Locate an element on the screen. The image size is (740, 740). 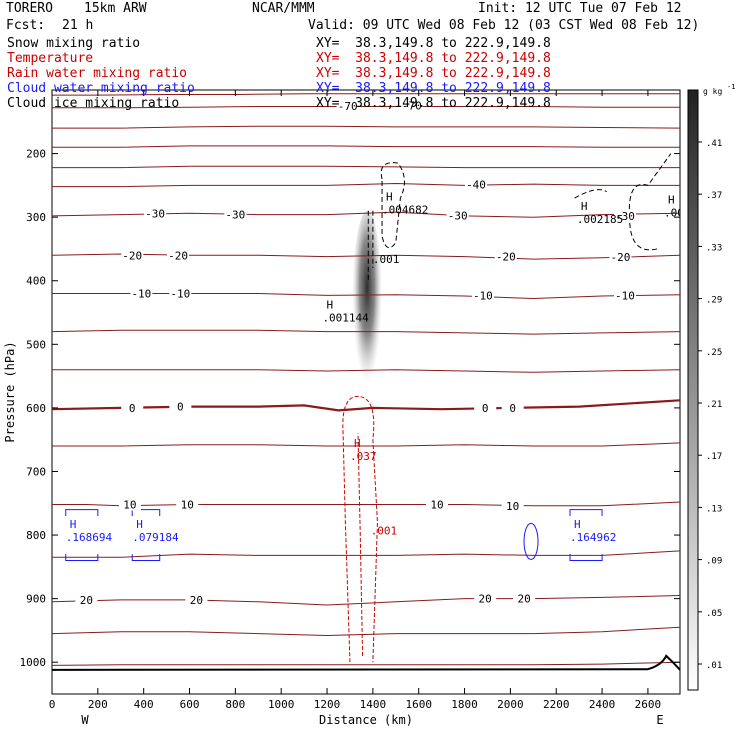
model-name: TORERO is located at coordinates (29, 8).